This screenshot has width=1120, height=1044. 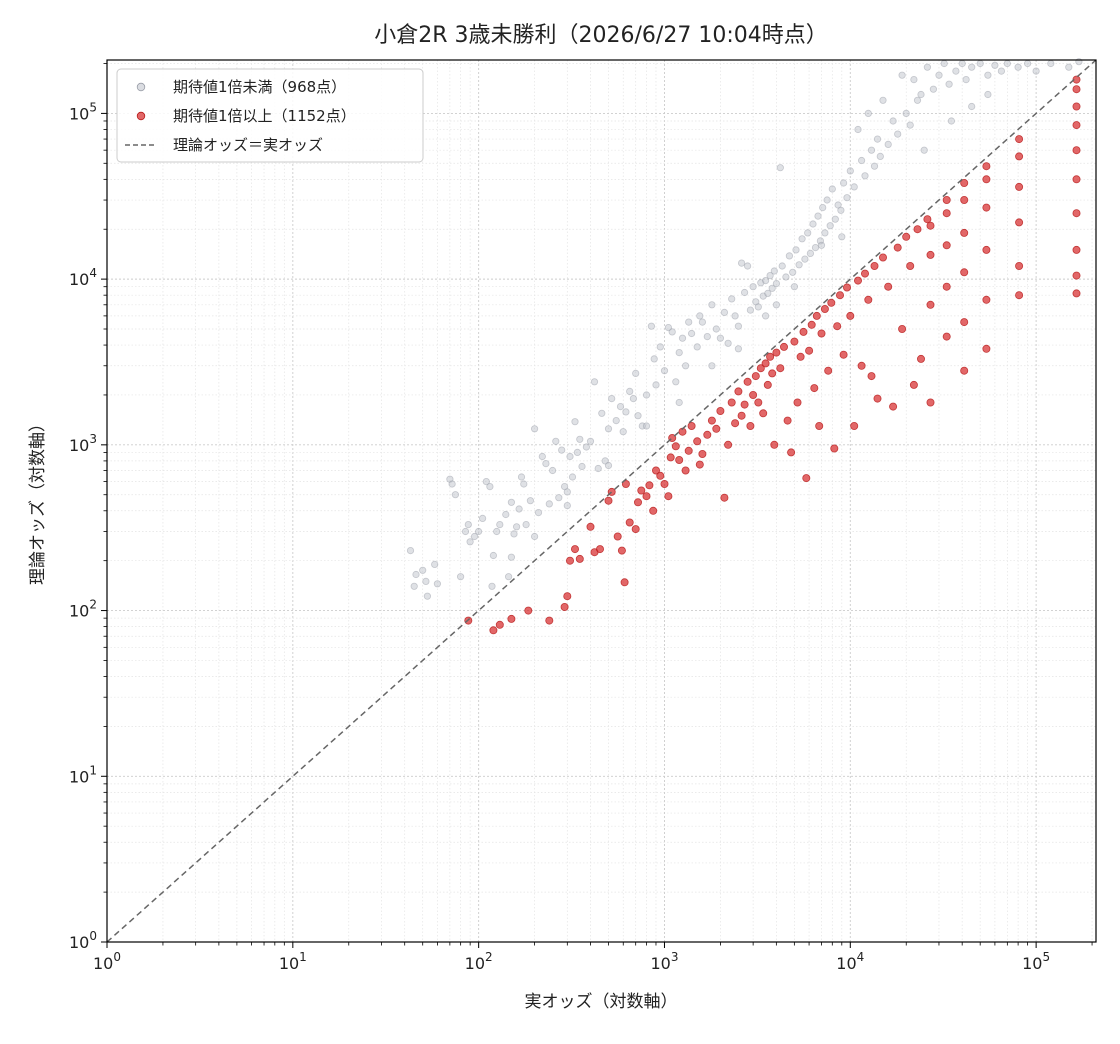 What do you see at coordinates (83, 443) in the screenshot?
I see `y-tick-label: 10³` at bounding box center [83, 443].